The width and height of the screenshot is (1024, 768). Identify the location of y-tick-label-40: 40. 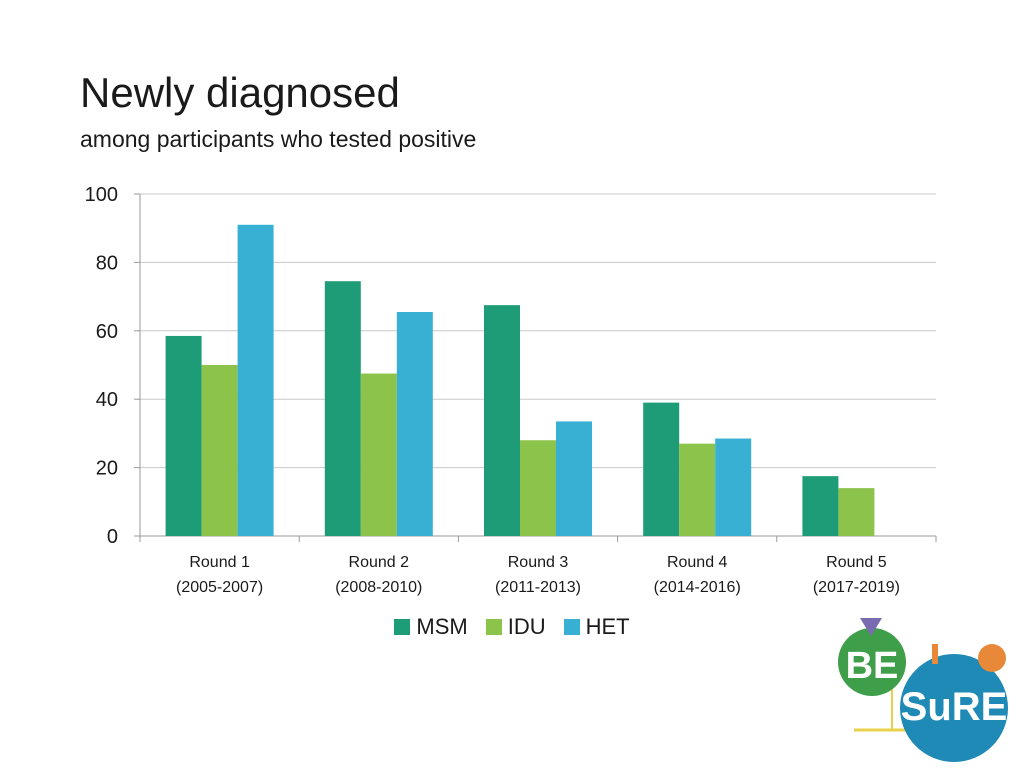
(107, 400).